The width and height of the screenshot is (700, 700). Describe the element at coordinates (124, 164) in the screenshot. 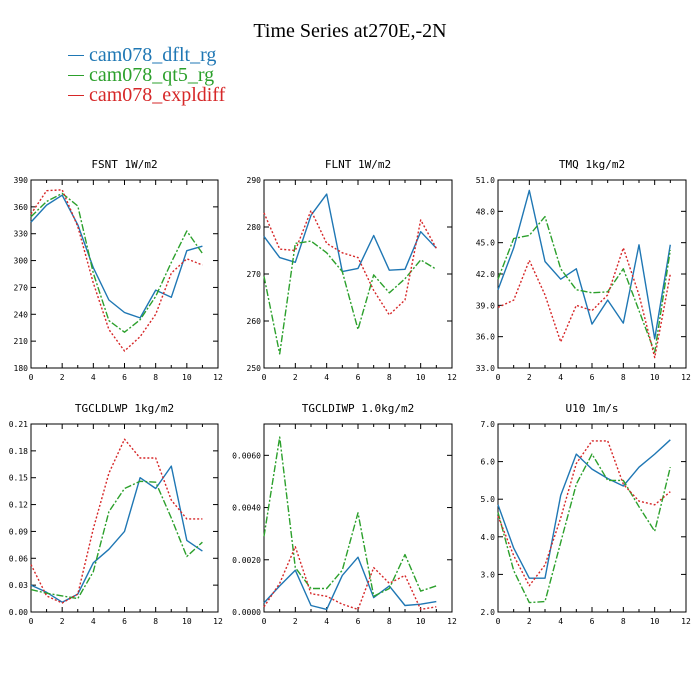

I see `chart-title: FSNT 1W/m2` at that location.